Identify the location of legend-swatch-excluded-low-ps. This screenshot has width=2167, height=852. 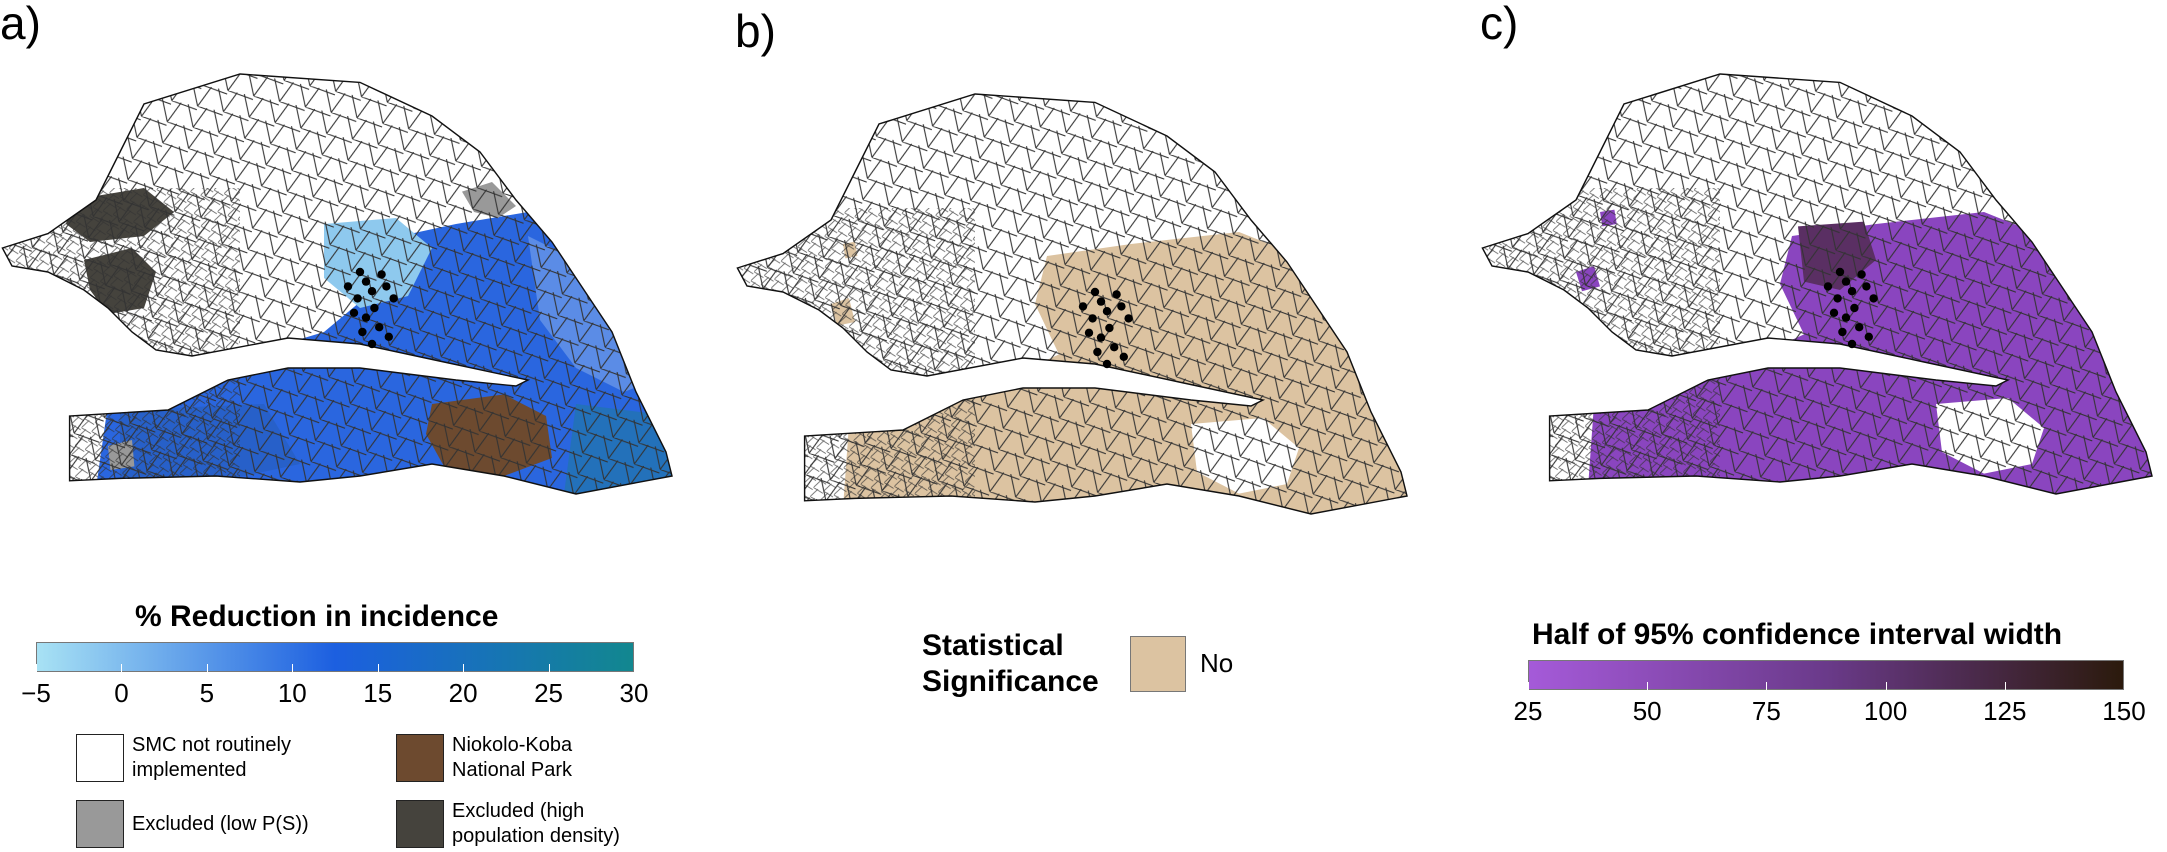
(100, 824).